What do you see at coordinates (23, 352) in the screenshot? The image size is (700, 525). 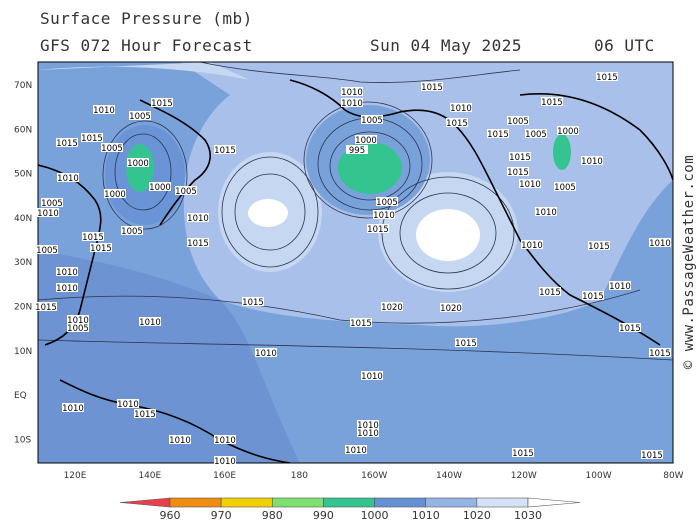 I see `lat-label: 10N` at bounding box center [23, 352].